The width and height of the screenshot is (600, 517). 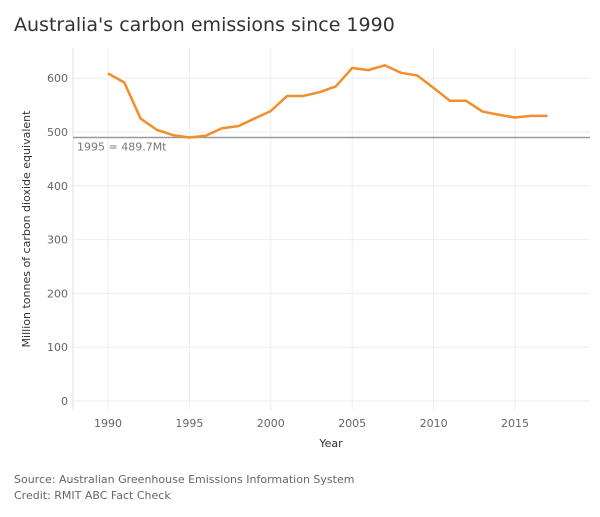 What do you see at coordinates (57, 293) in the screenshot?
I see `y-tick-label: 200` at bounding box center [57, 293].